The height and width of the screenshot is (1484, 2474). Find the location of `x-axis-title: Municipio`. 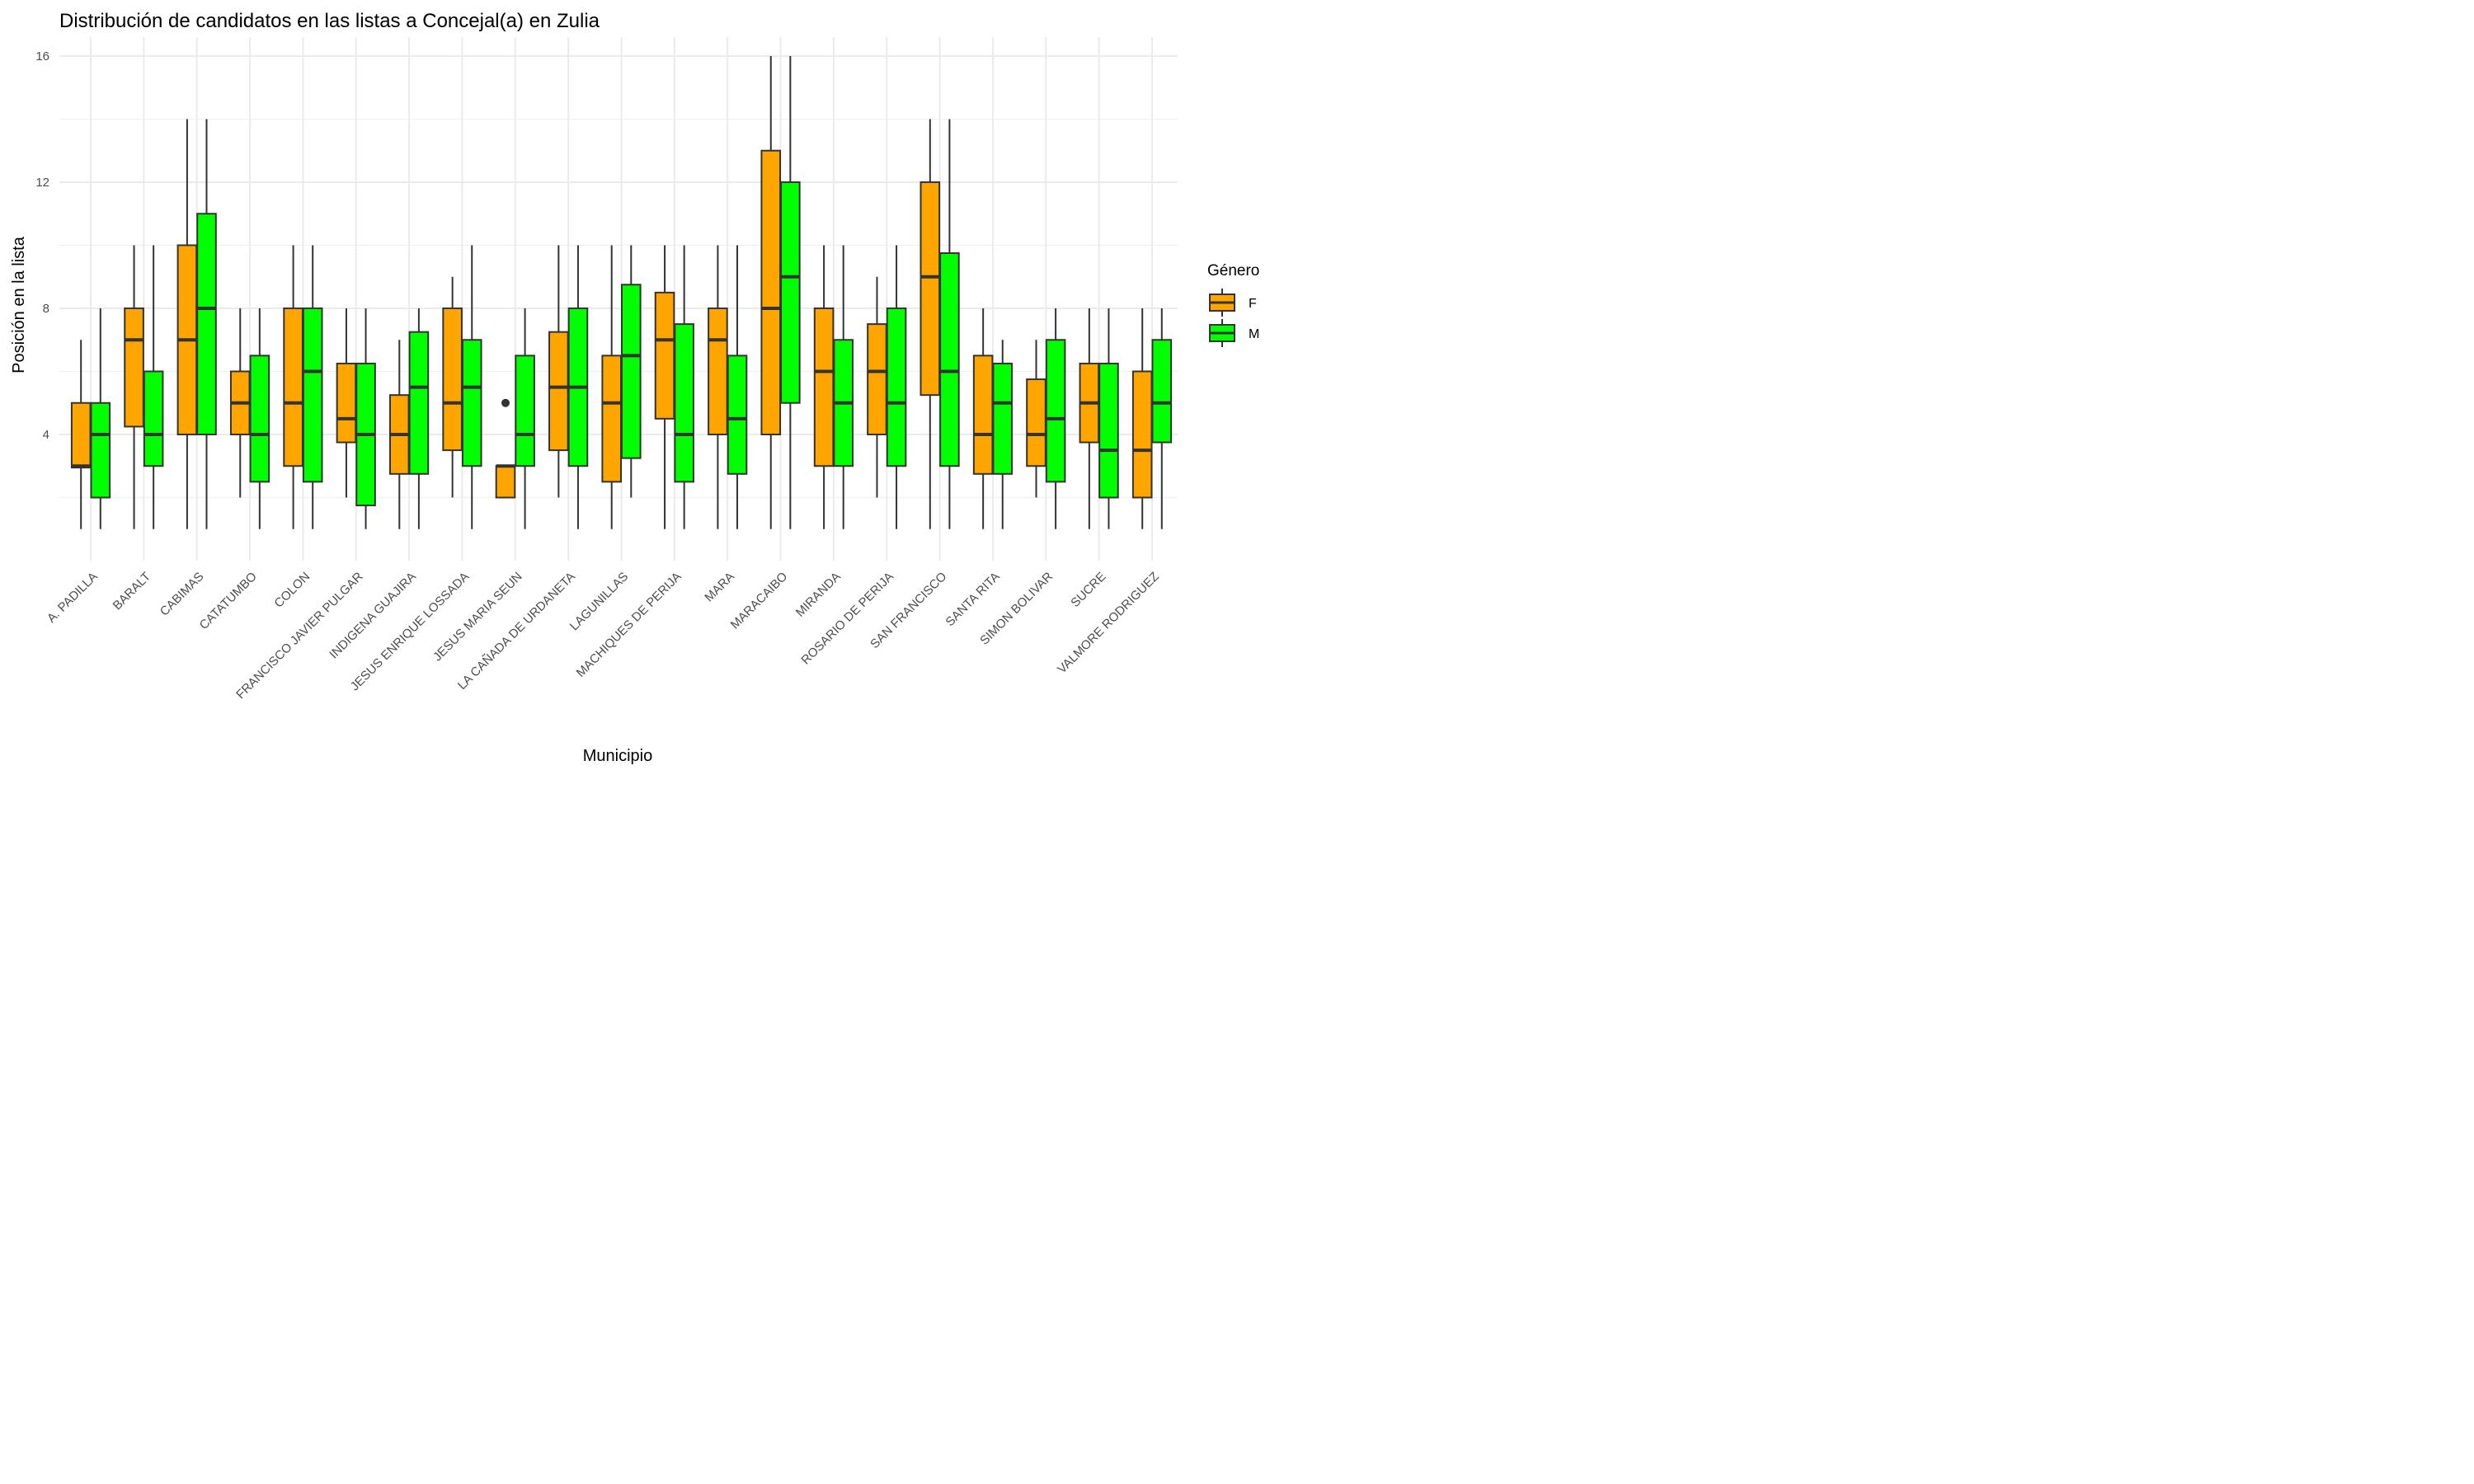

x-axis-title: Municipio is located at coordinates (617, 756).